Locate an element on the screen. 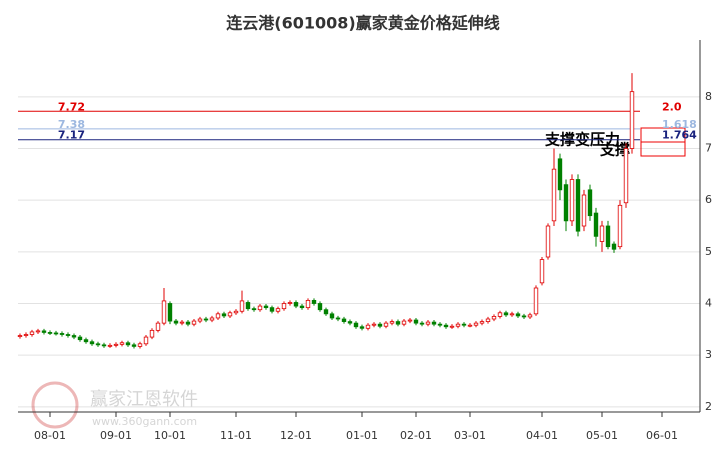 Image resolution: width=726 pixels, height=450 pixels. level-ratio: 1.764 is located at coordinates (679, 135).